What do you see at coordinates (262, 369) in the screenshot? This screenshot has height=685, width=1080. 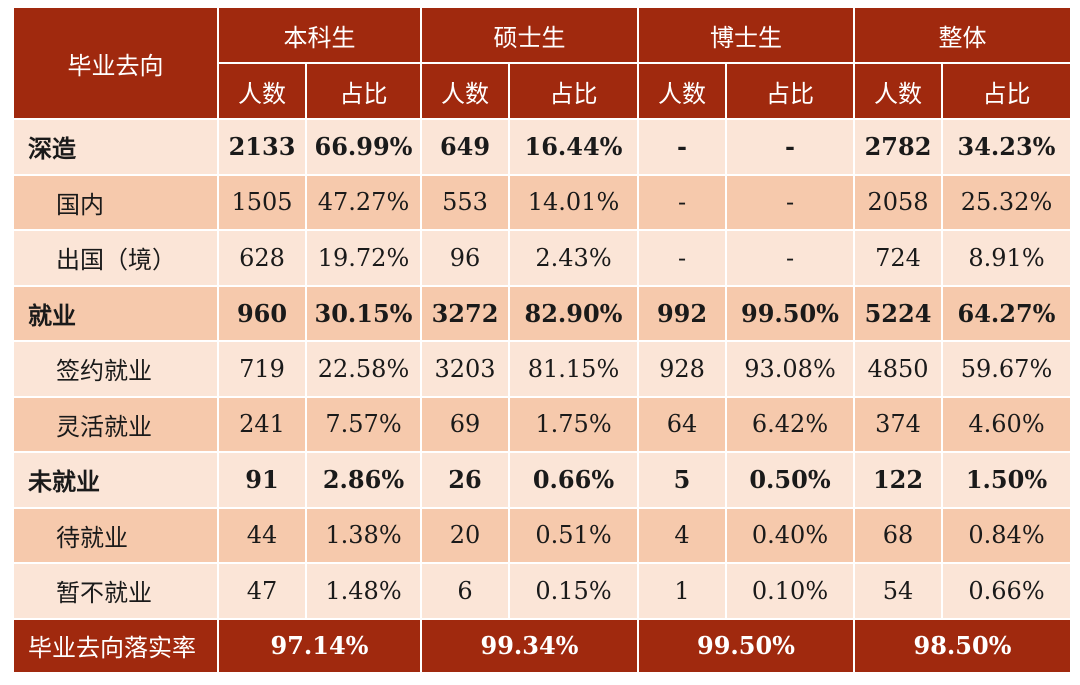 I see `cell-undergrad-count: 719` at bounding box center [262, 369].